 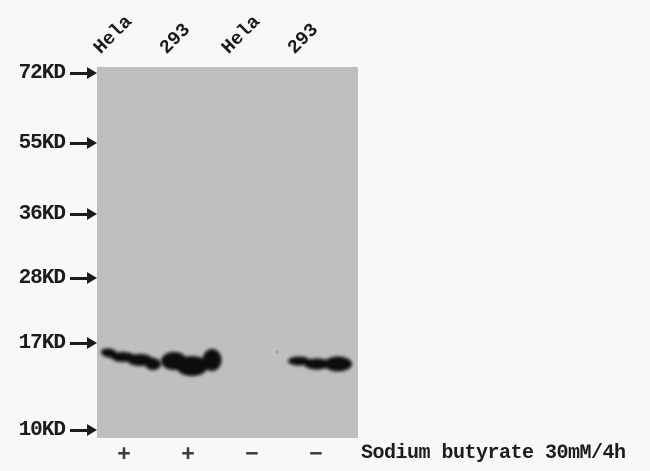 I want to click on mw-marker-55kd: 55KD, so click(x=48, y=143).